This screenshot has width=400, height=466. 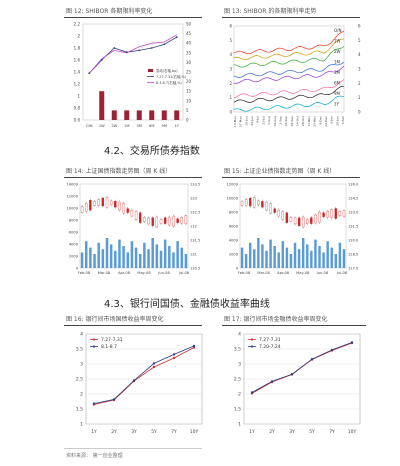 What do you see at coordinates (81, 335) in the screenshot?
I see `fig16-ytick: 4` at bounding box center [81, 335].